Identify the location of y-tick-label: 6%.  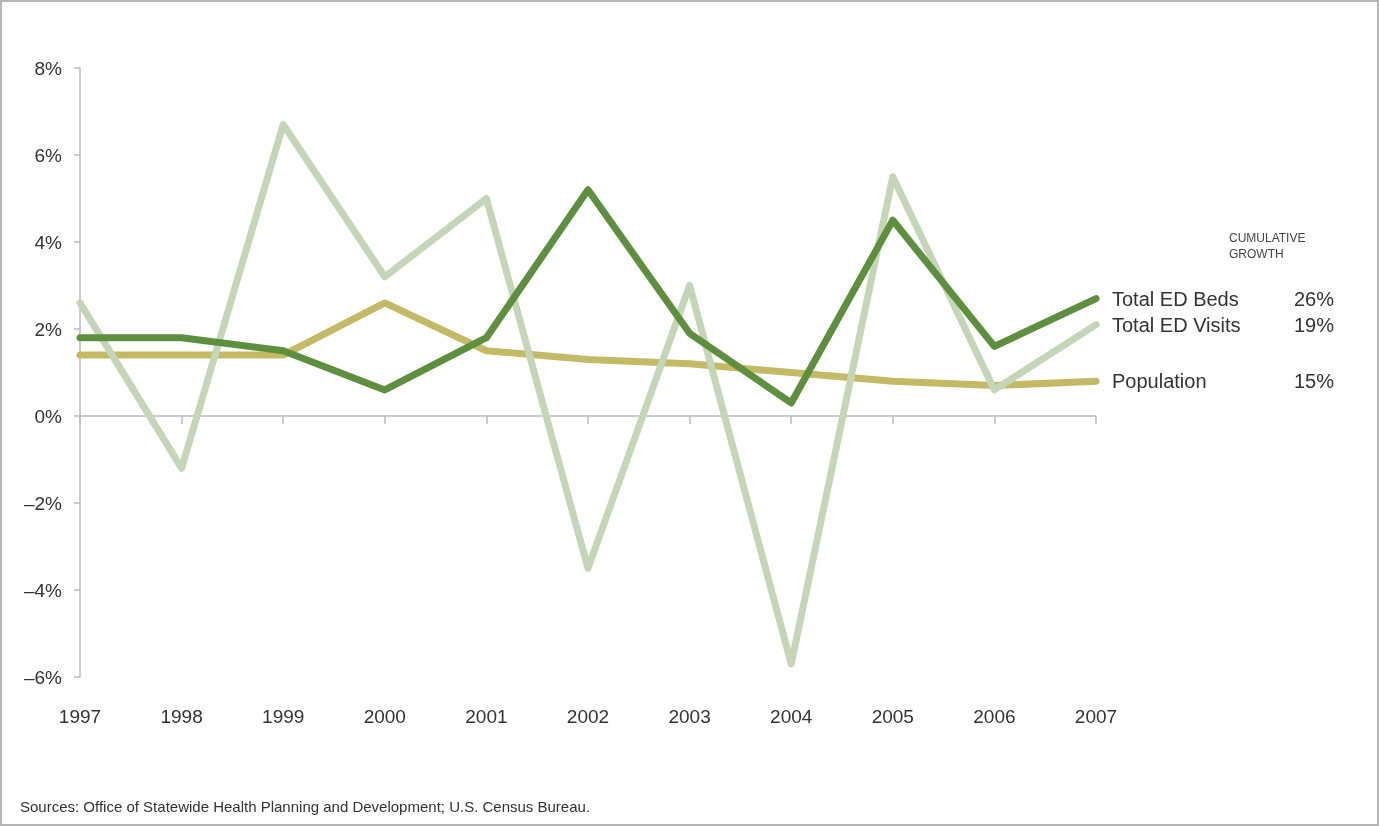
(48, 155).